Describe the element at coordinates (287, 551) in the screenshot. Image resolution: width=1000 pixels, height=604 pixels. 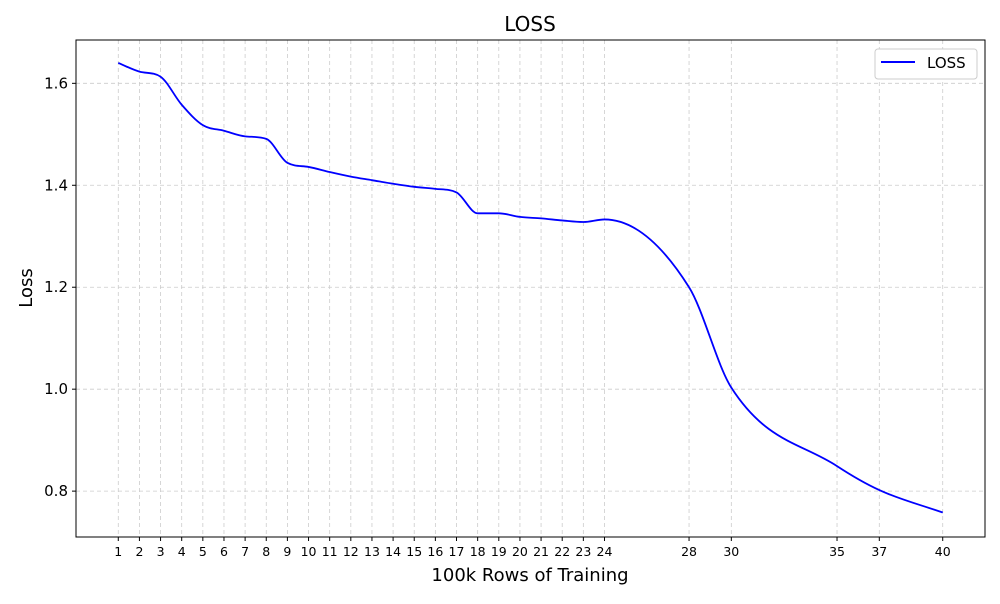
I see `x-tick-label: 9` at that location.